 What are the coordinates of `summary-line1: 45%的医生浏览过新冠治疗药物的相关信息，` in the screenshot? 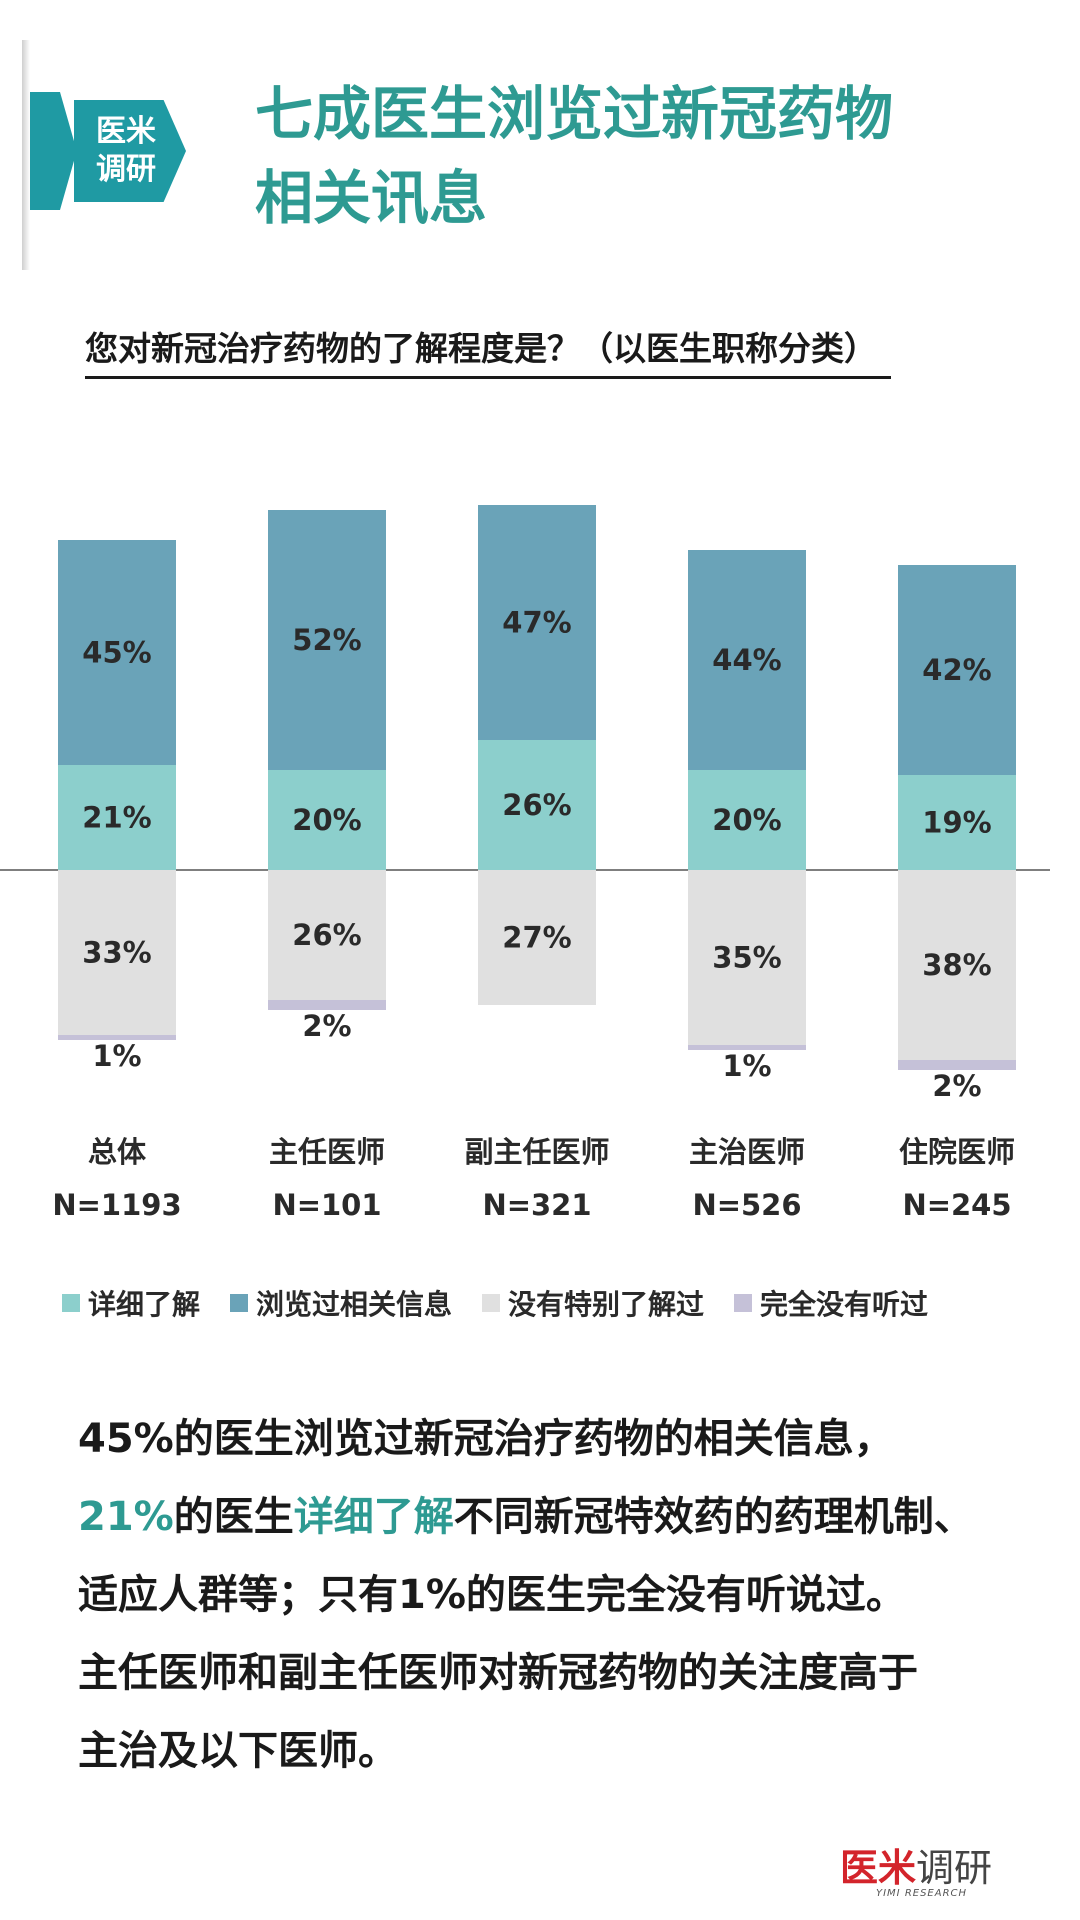 It's located at (486, 1439).